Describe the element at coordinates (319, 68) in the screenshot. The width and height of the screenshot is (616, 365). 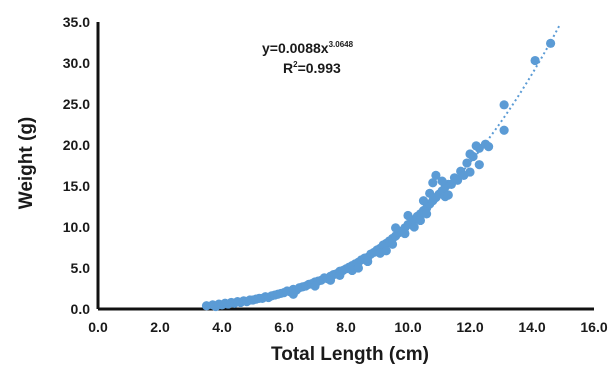
I see `r-squared-value: =0.993` at that location.